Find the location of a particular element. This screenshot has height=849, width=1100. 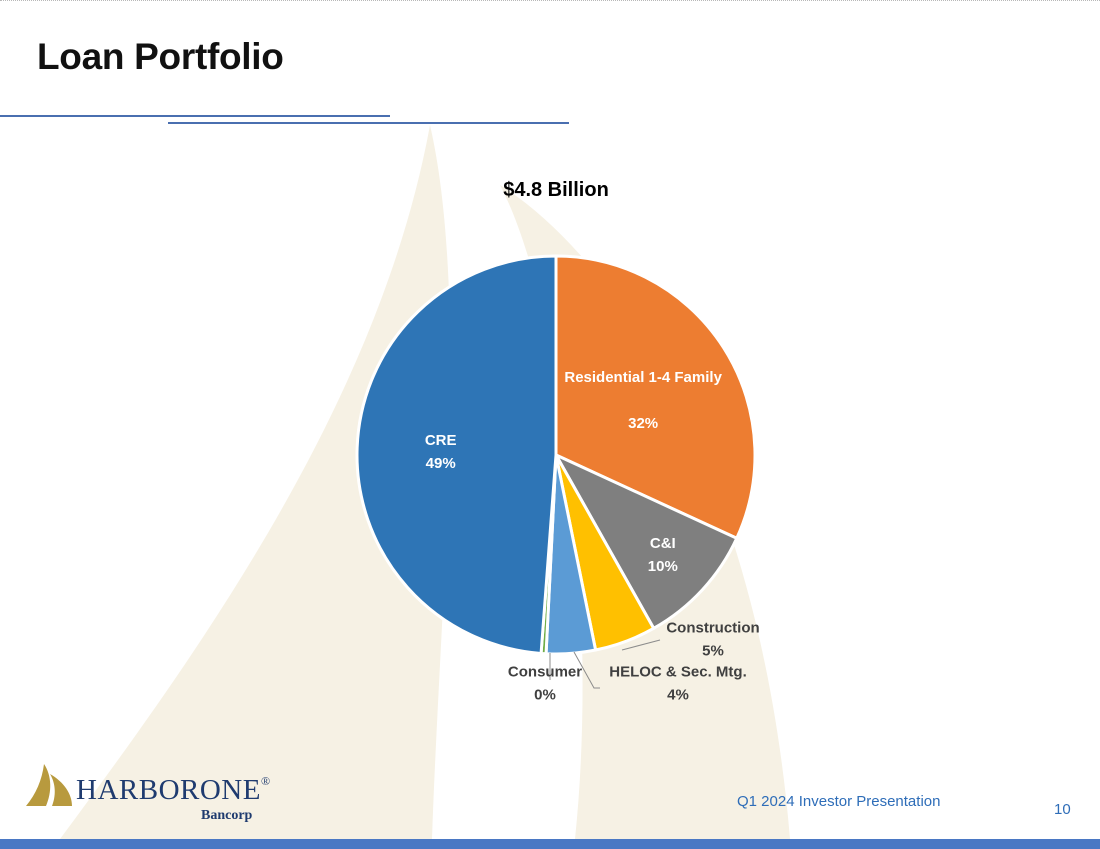

leader-line-heloc-sec-mtg is located at coordinates (586, 670).